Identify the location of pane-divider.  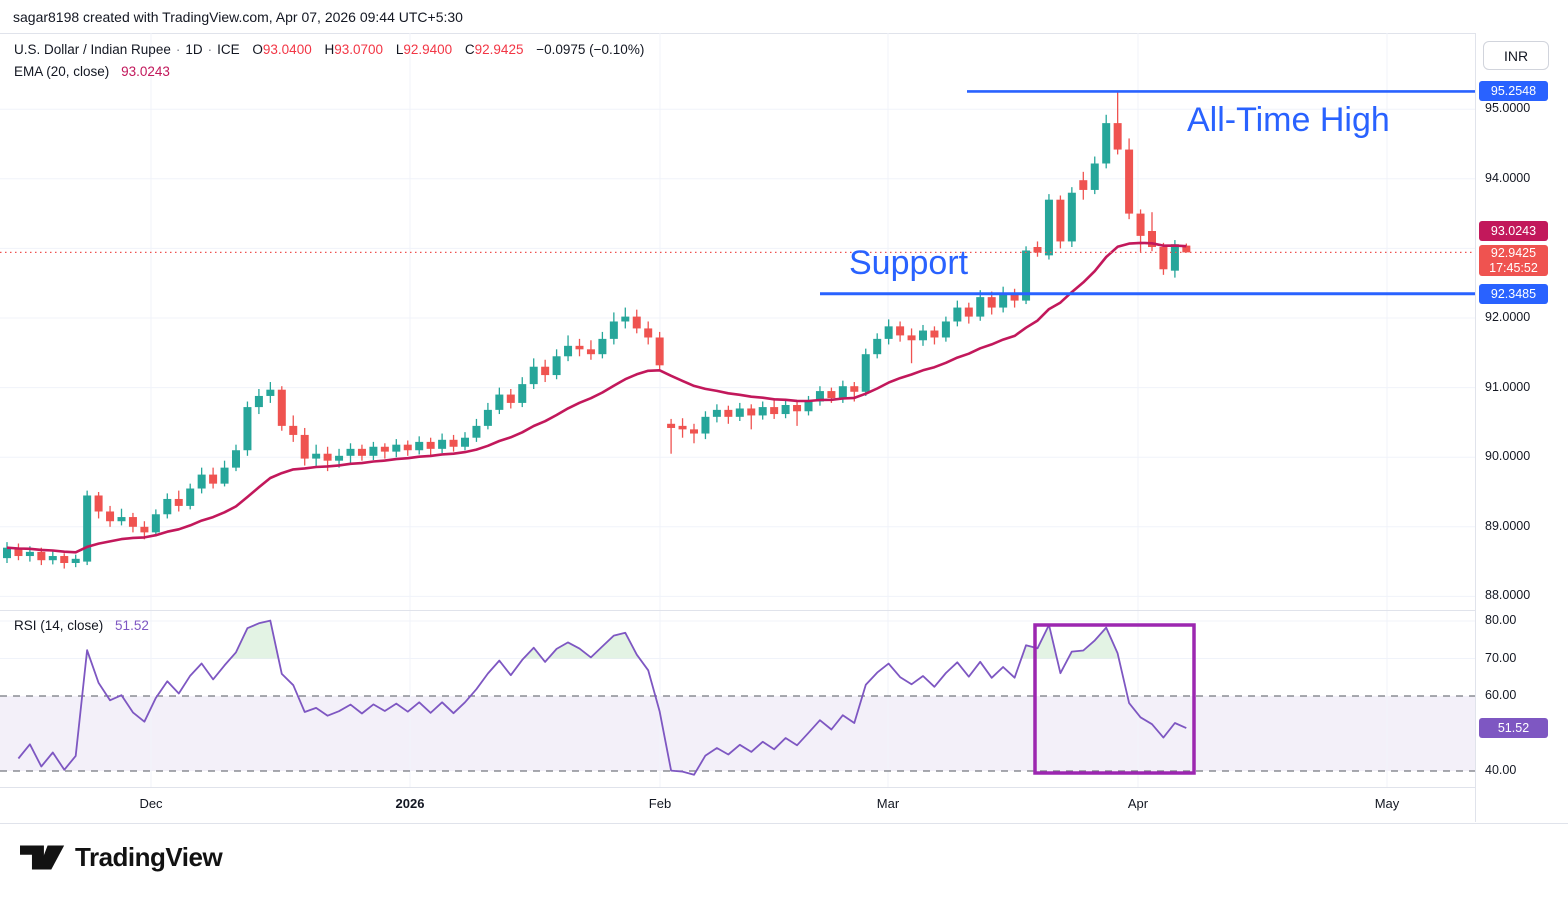
(784, 610).